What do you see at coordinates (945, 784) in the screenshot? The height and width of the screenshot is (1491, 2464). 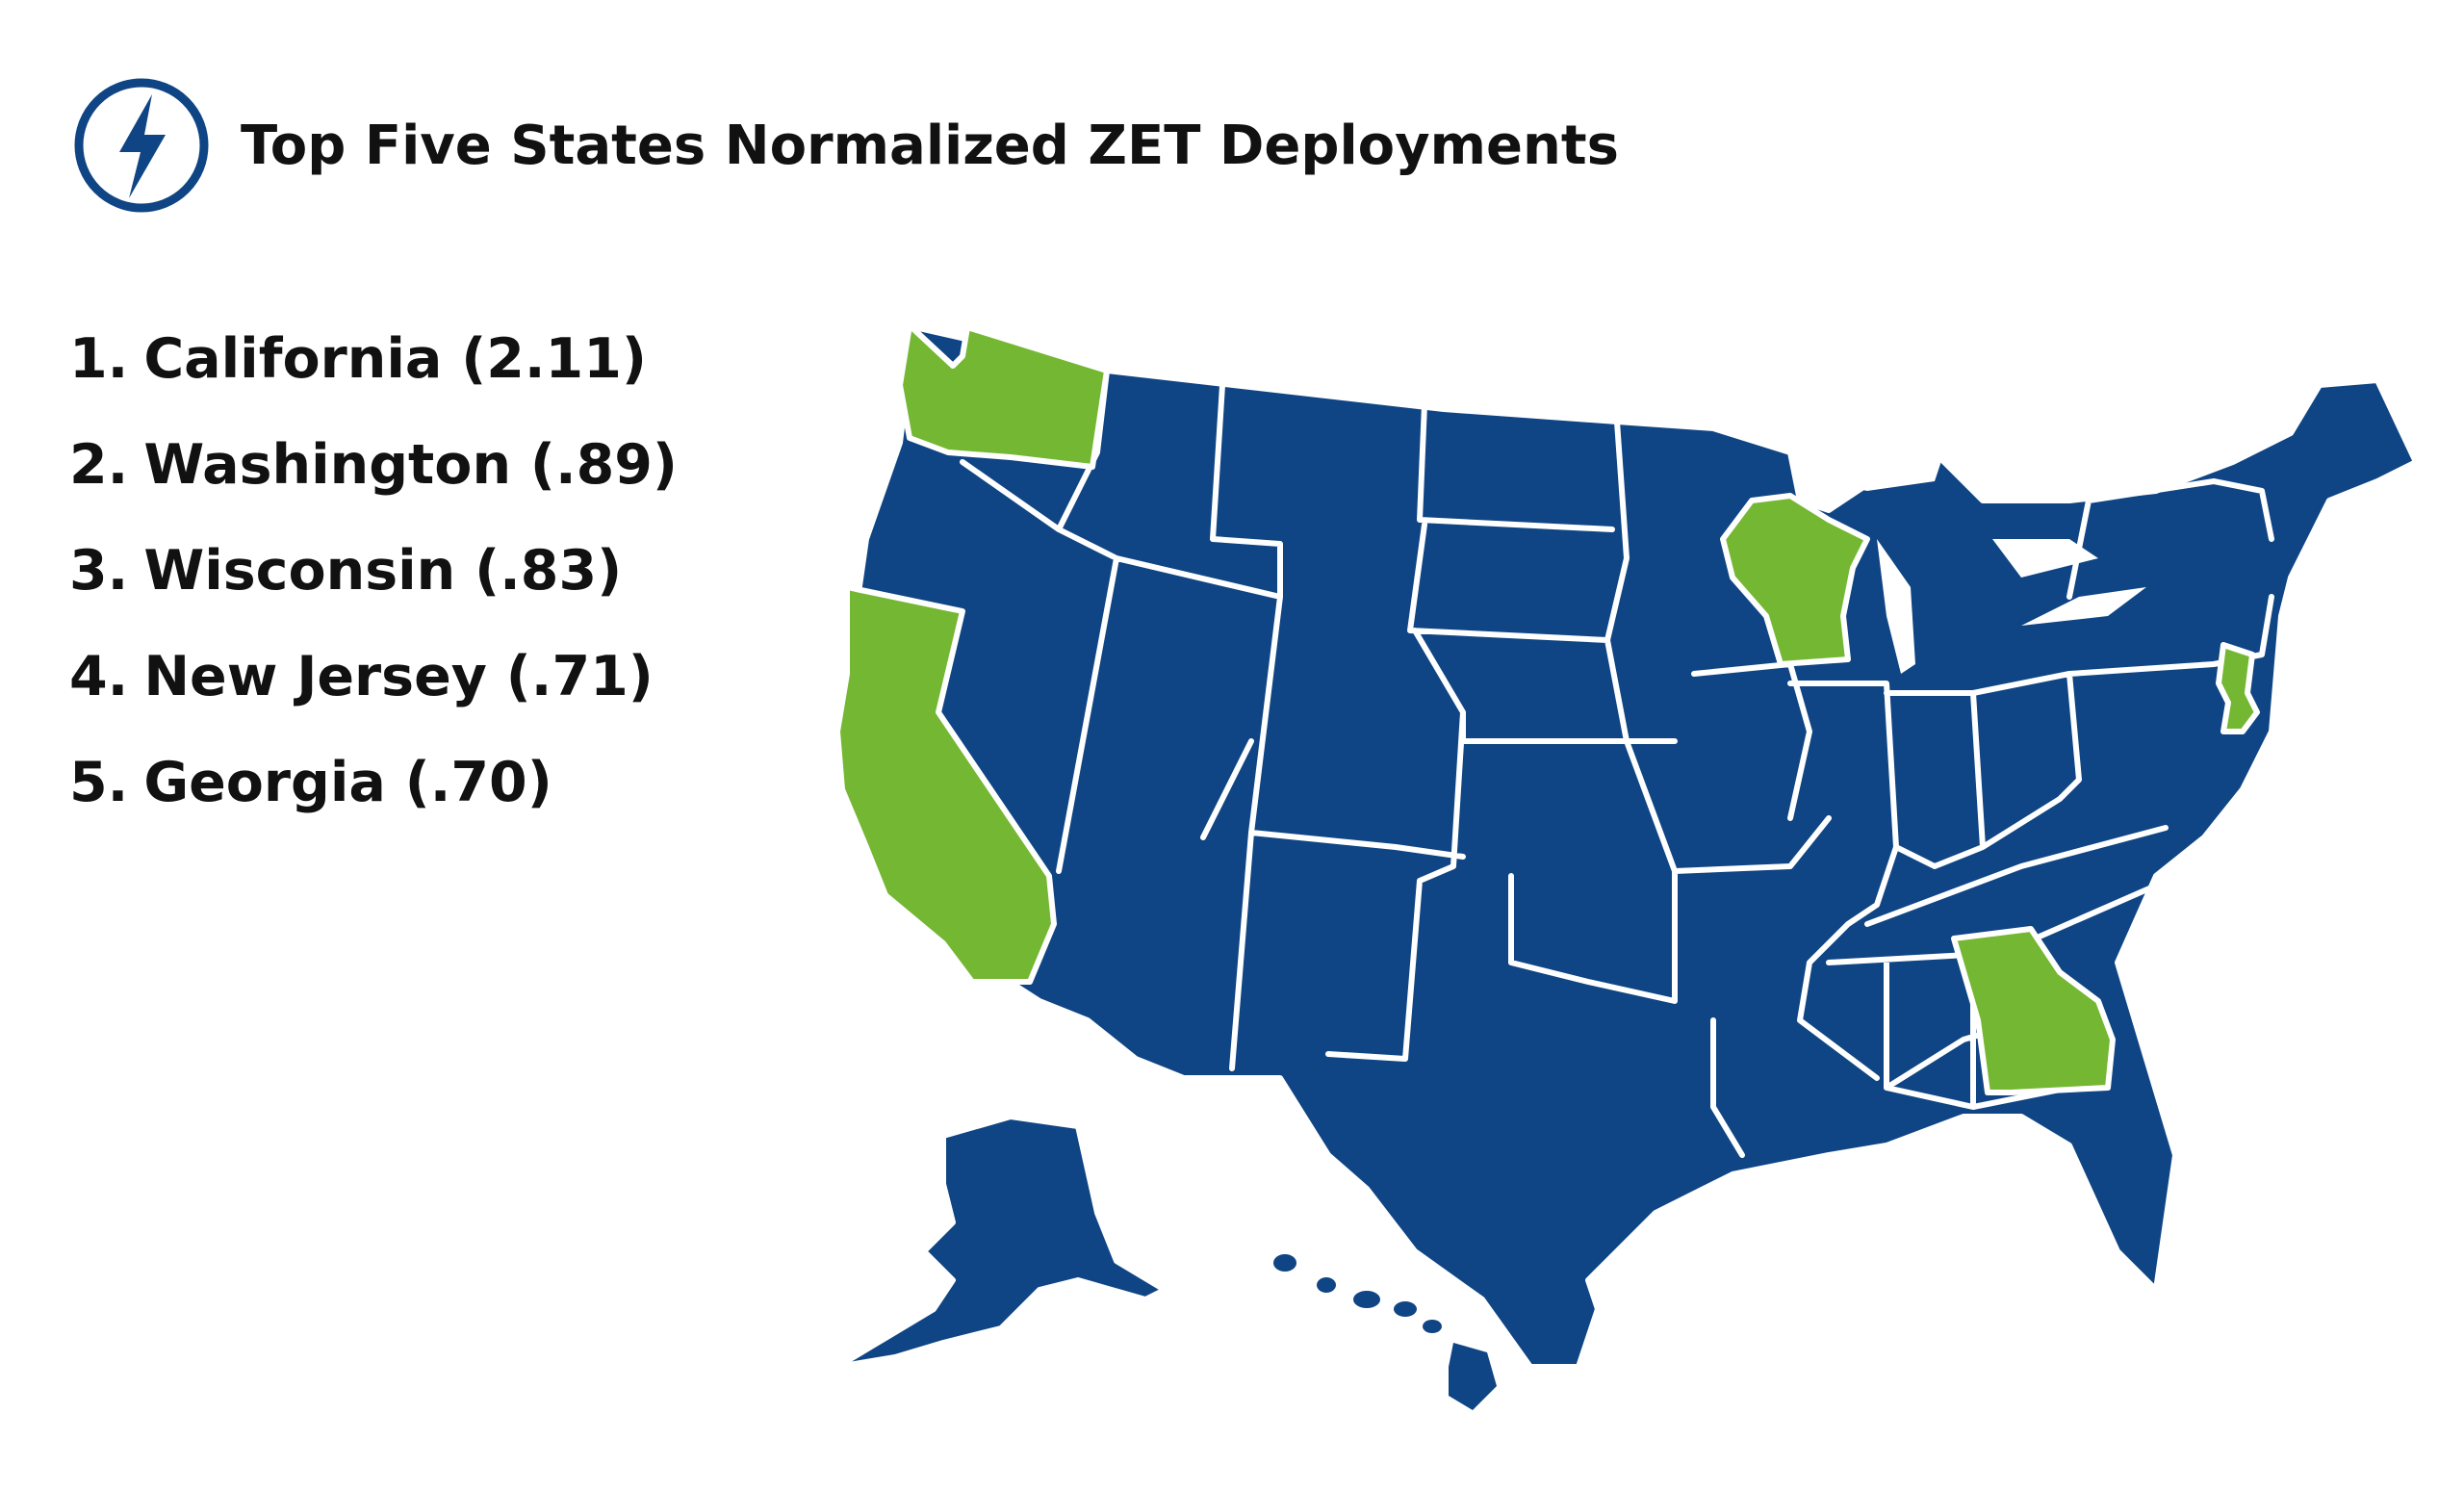 I see `state-california` at bounding box center [945, 784].